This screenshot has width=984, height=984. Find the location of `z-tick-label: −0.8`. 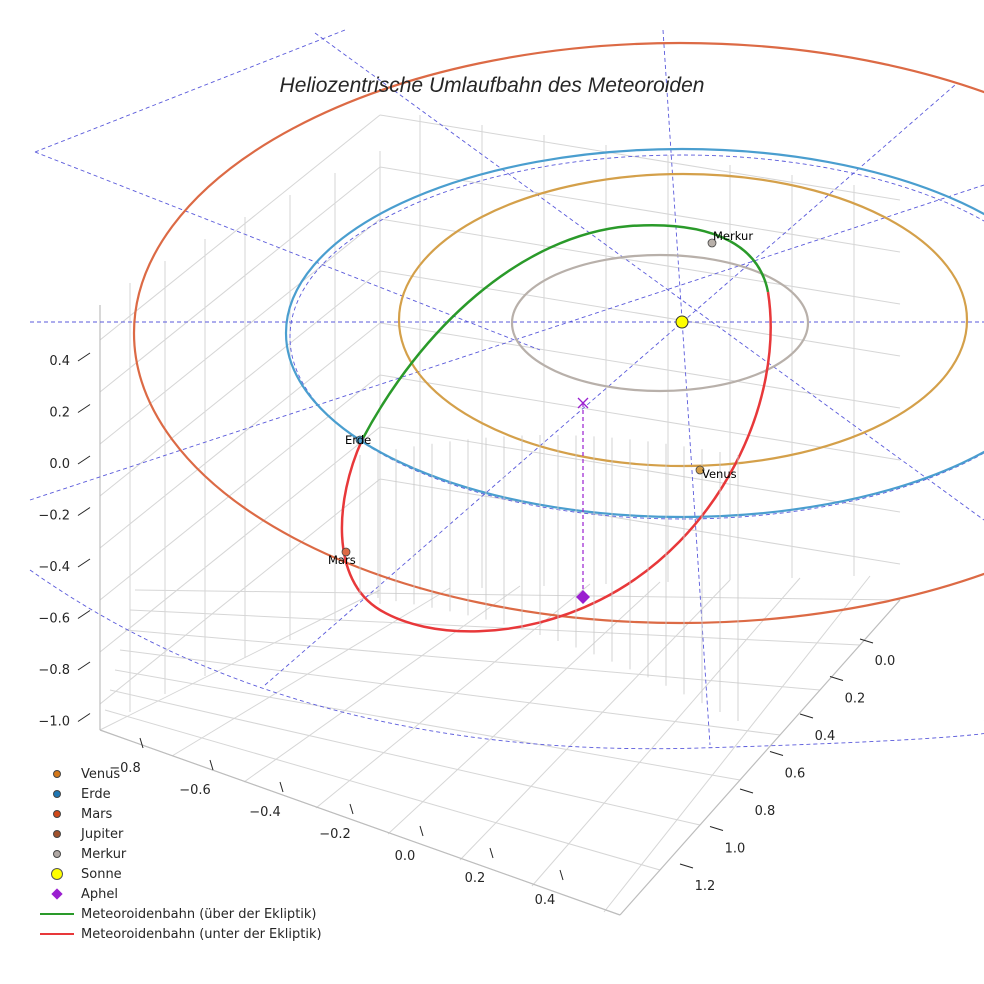

z-tick-label: −0.8 is located at coordinates (54, 670).